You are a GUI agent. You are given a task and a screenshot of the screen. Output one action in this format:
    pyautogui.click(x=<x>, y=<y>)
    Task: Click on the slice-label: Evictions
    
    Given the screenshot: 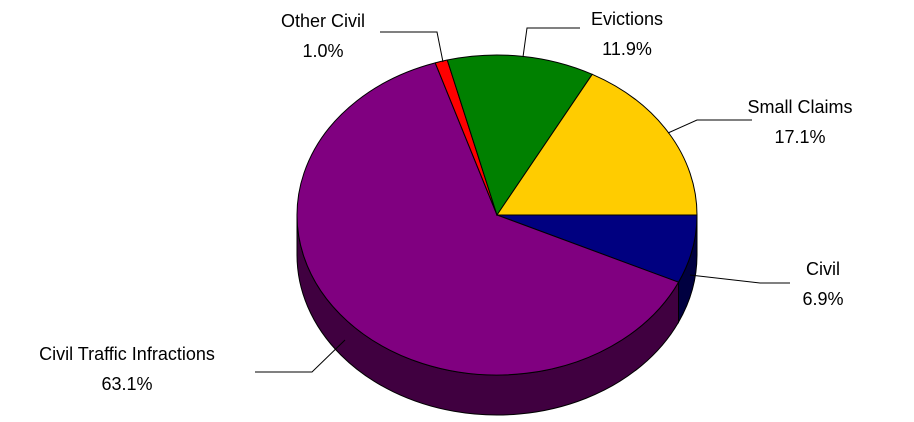 What is the action you would take?
    pyautogui.click(x=627, y=19)
    